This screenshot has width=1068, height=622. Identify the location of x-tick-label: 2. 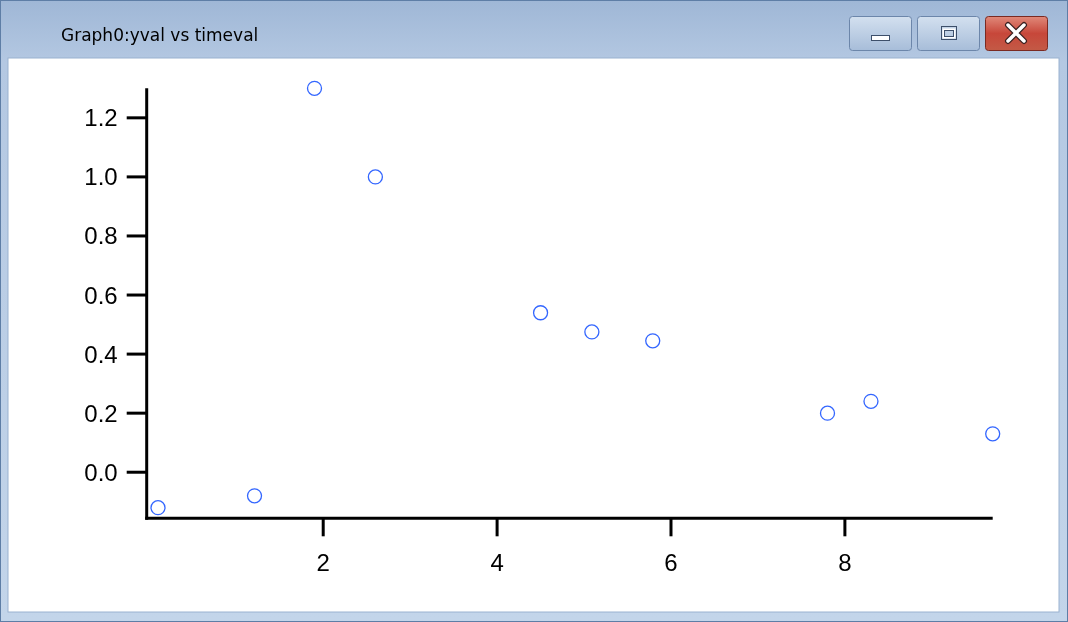
(323, 562).